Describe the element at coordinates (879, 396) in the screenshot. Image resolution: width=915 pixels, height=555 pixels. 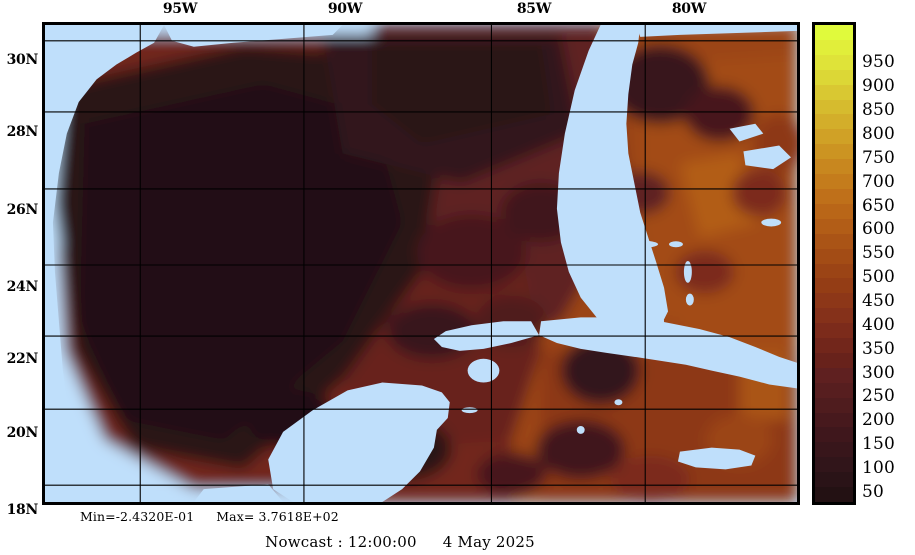
I see `colorbar-tick-label: 250` at that location.